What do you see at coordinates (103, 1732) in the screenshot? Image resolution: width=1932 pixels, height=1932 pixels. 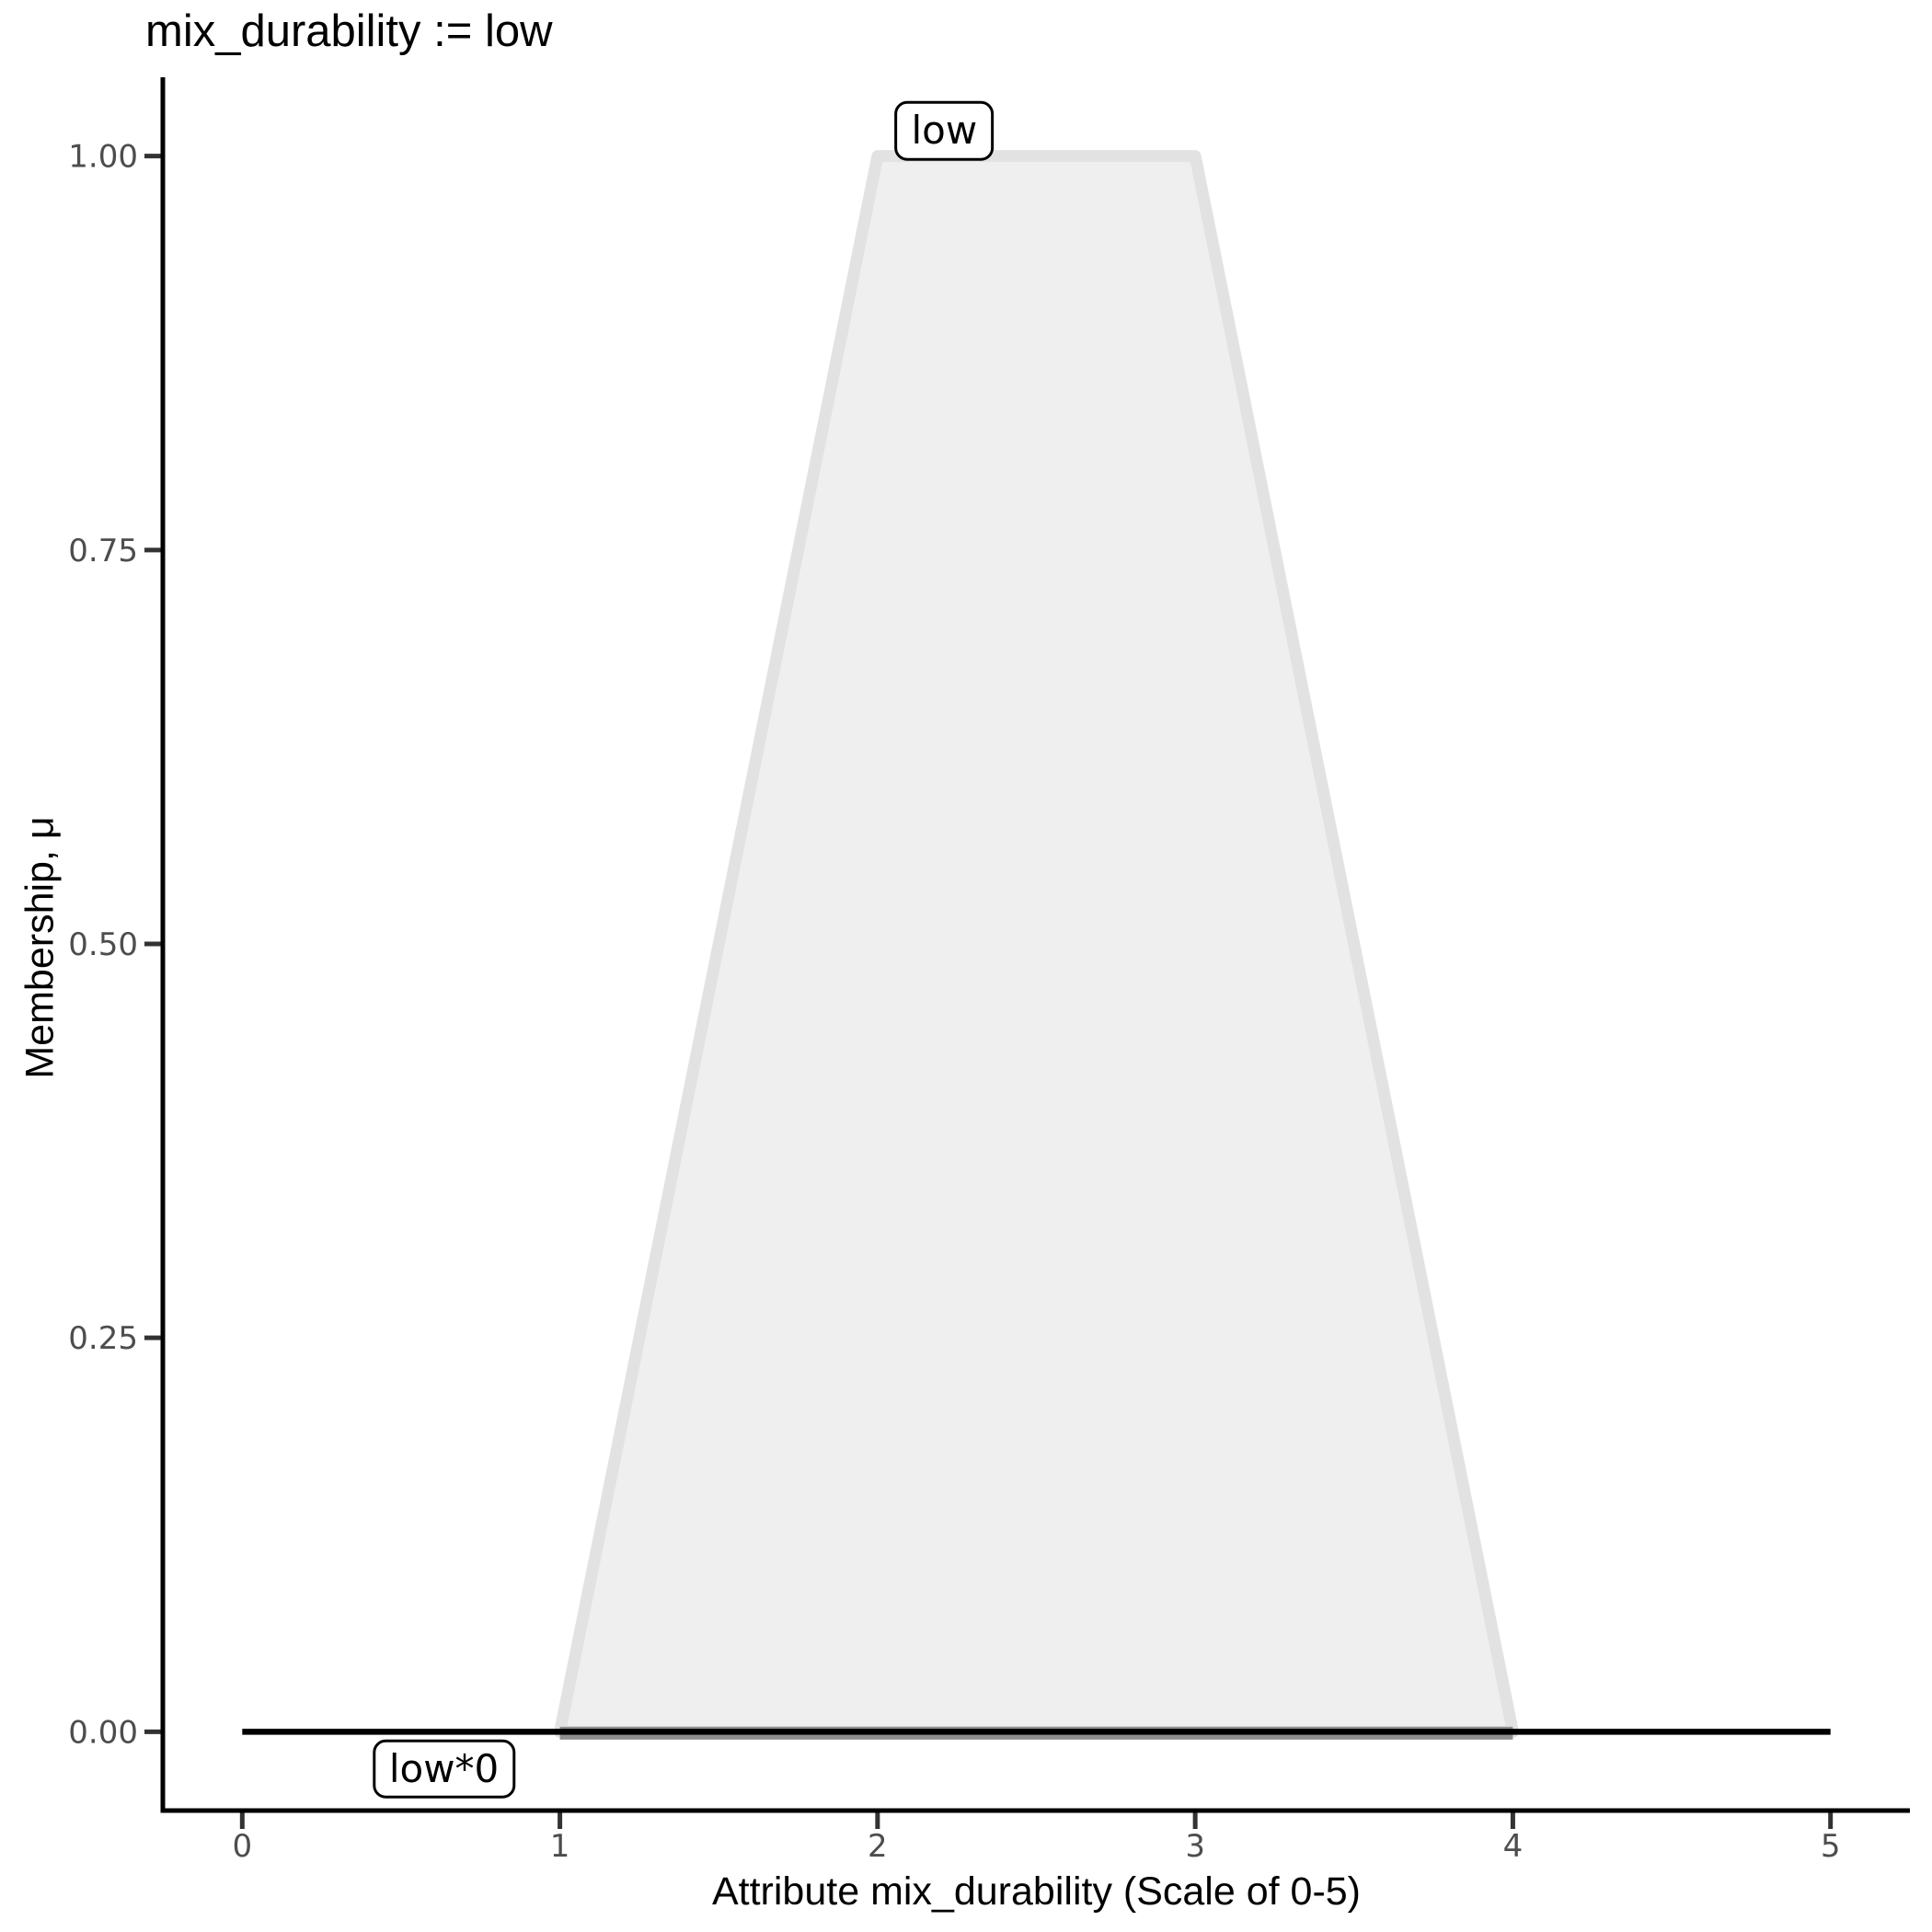 I see `y-tick-label: 0.00` at bounding box center [103, 1732].